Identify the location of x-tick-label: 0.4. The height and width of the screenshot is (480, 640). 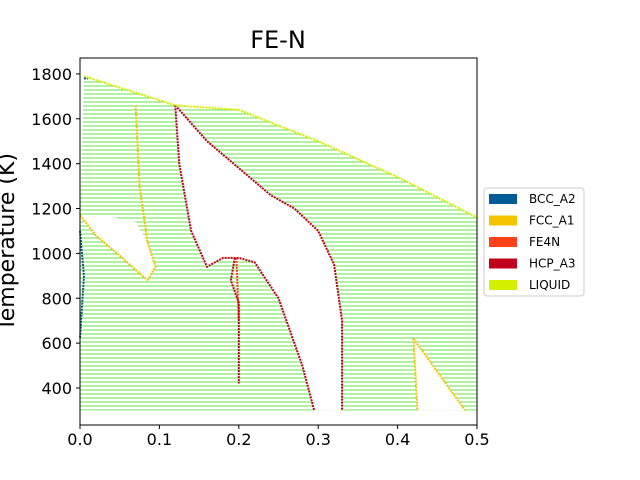
(397, 439).